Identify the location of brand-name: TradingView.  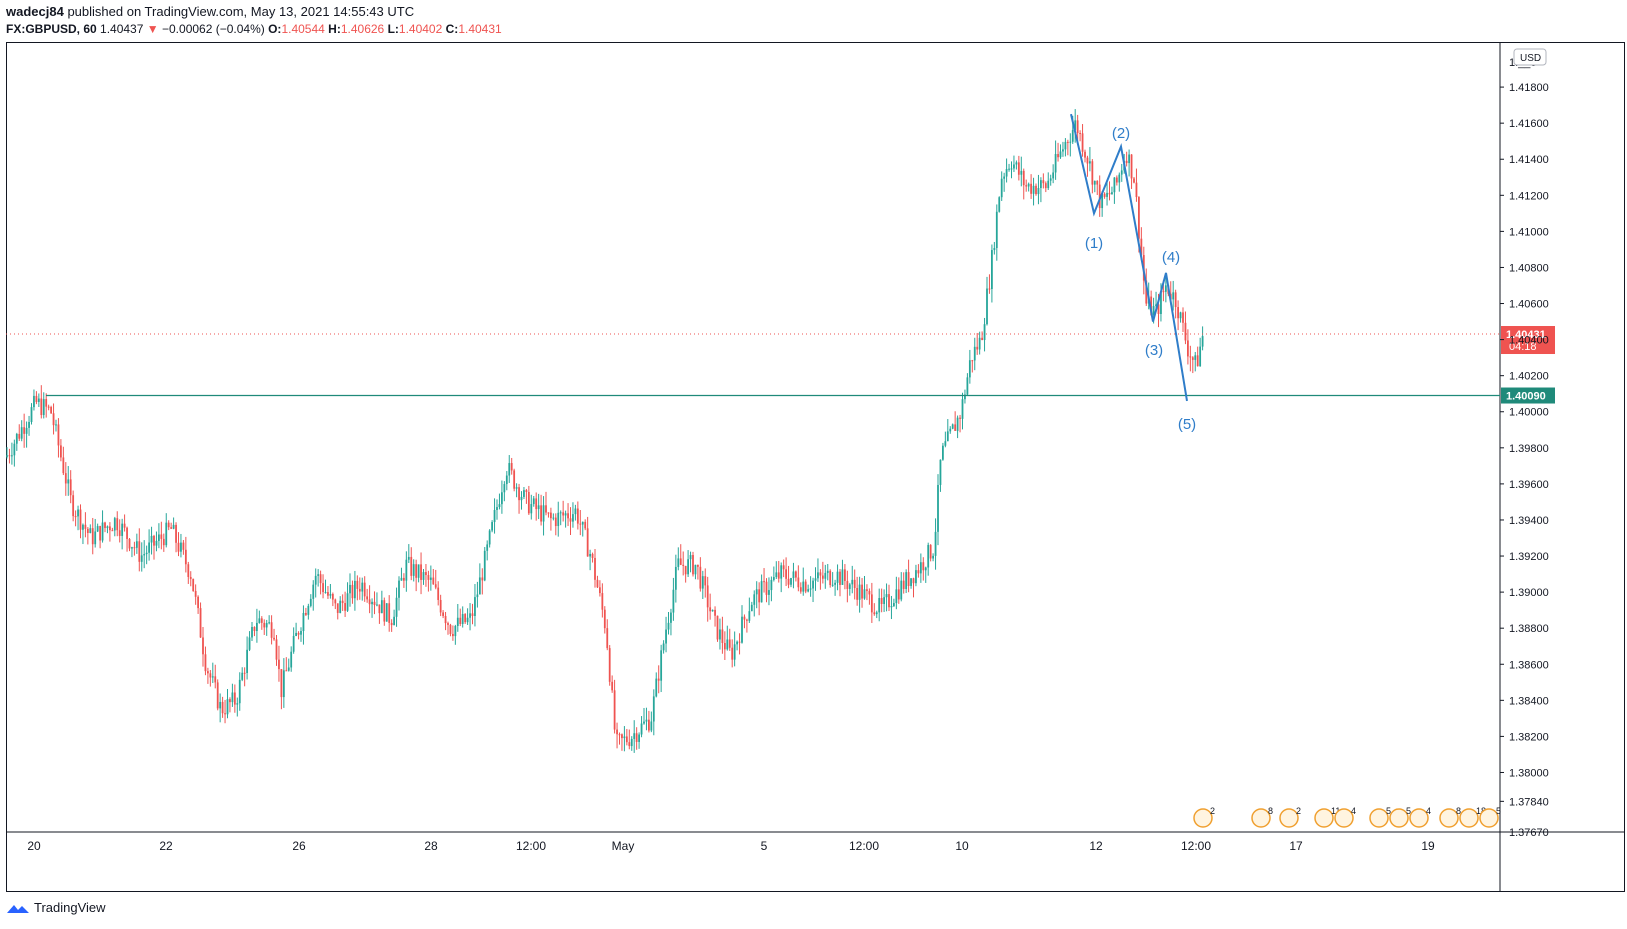
(70, 907).